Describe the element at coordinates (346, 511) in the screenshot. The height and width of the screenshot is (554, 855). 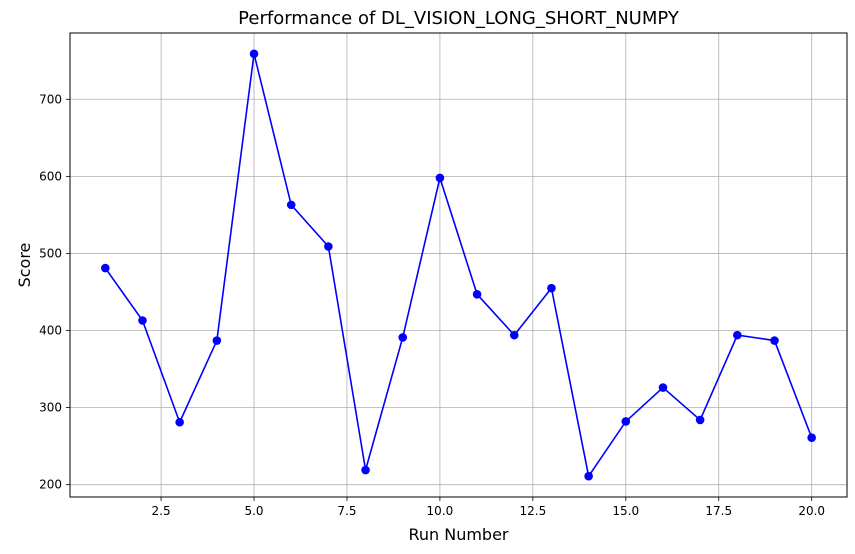
I see `x-tick-label: 7.5` at that location.